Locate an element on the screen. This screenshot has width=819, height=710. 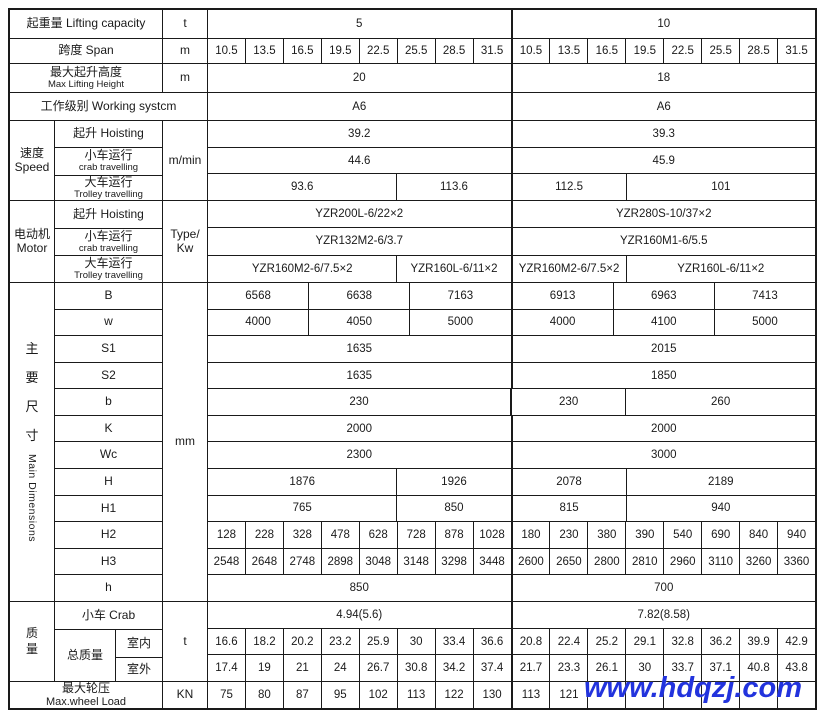
label-dimension-H: H is located at coordinates (108, 481).